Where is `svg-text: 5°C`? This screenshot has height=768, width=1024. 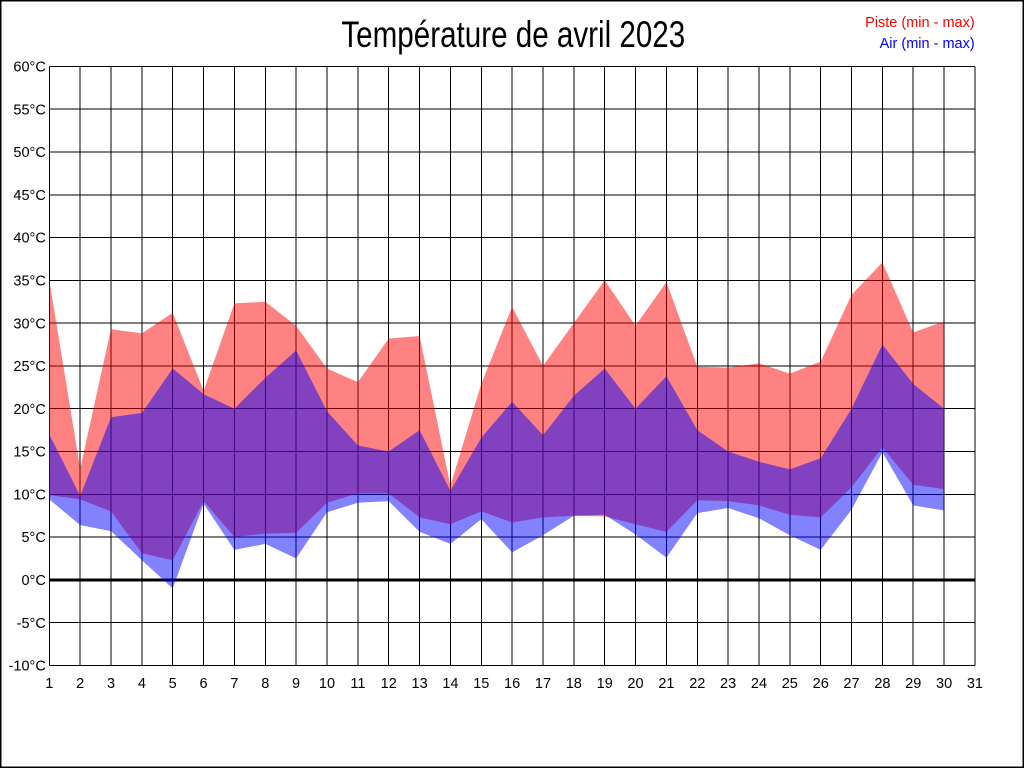 svg-text: 5°C is located at coordinates (33, 538).